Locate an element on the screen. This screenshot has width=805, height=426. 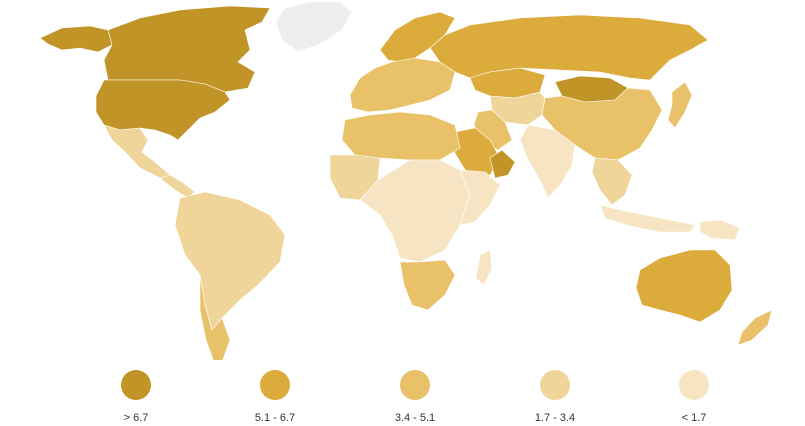
region-australia is located at coordinates (684, 286).